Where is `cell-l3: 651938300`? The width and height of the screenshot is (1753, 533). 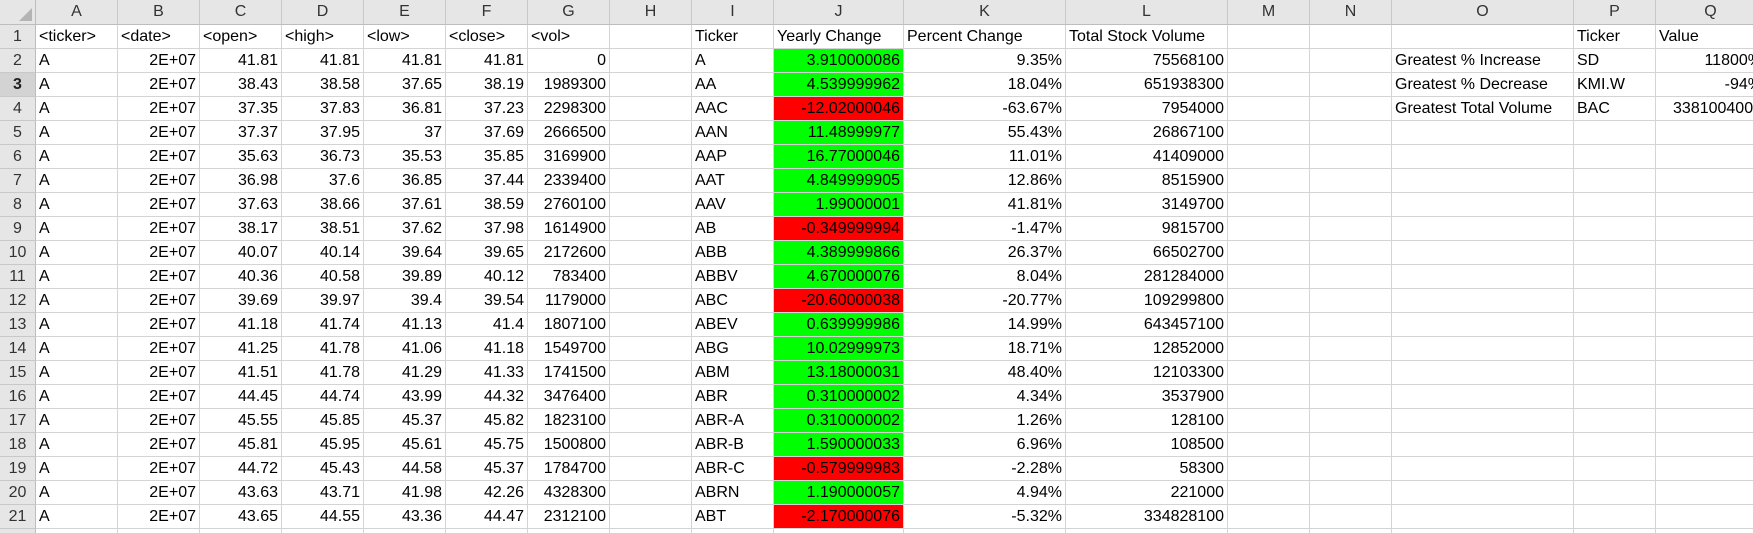 cell-l3: 651938300 is located at coordinates (1147, 85).